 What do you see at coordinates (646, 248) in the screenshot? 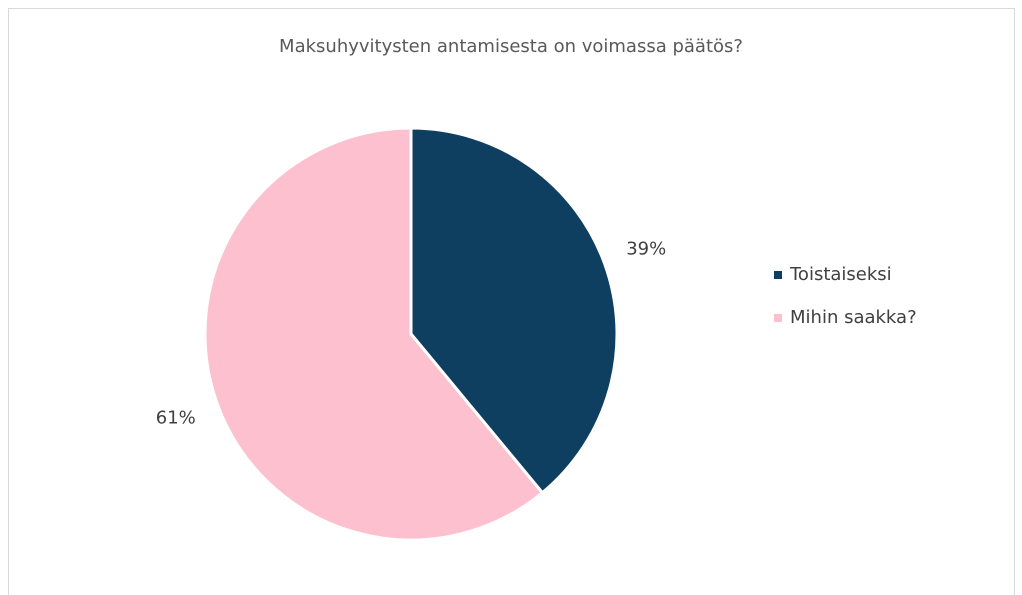
I see `data-label: 39%` at bounding box center [646, 248].